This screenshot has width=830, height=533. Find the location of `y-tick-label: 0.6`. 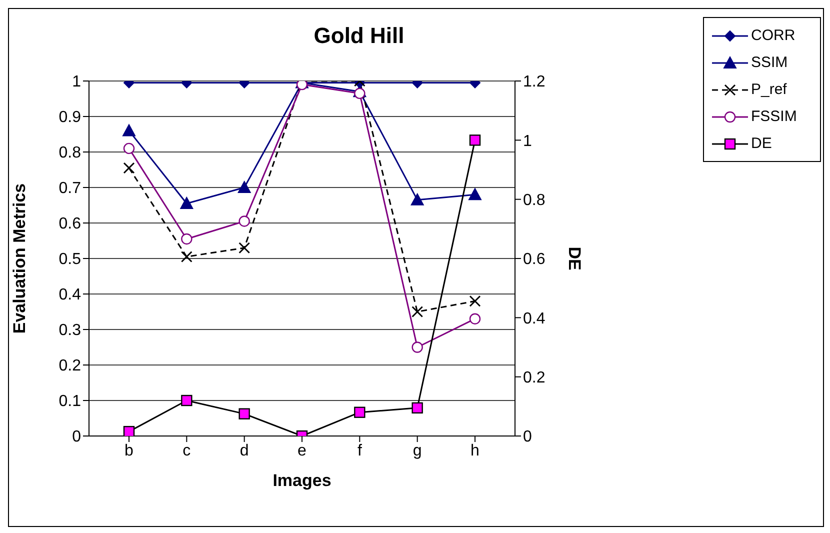

y-tick-label: 0.6 is located at coordinates (70, 224).